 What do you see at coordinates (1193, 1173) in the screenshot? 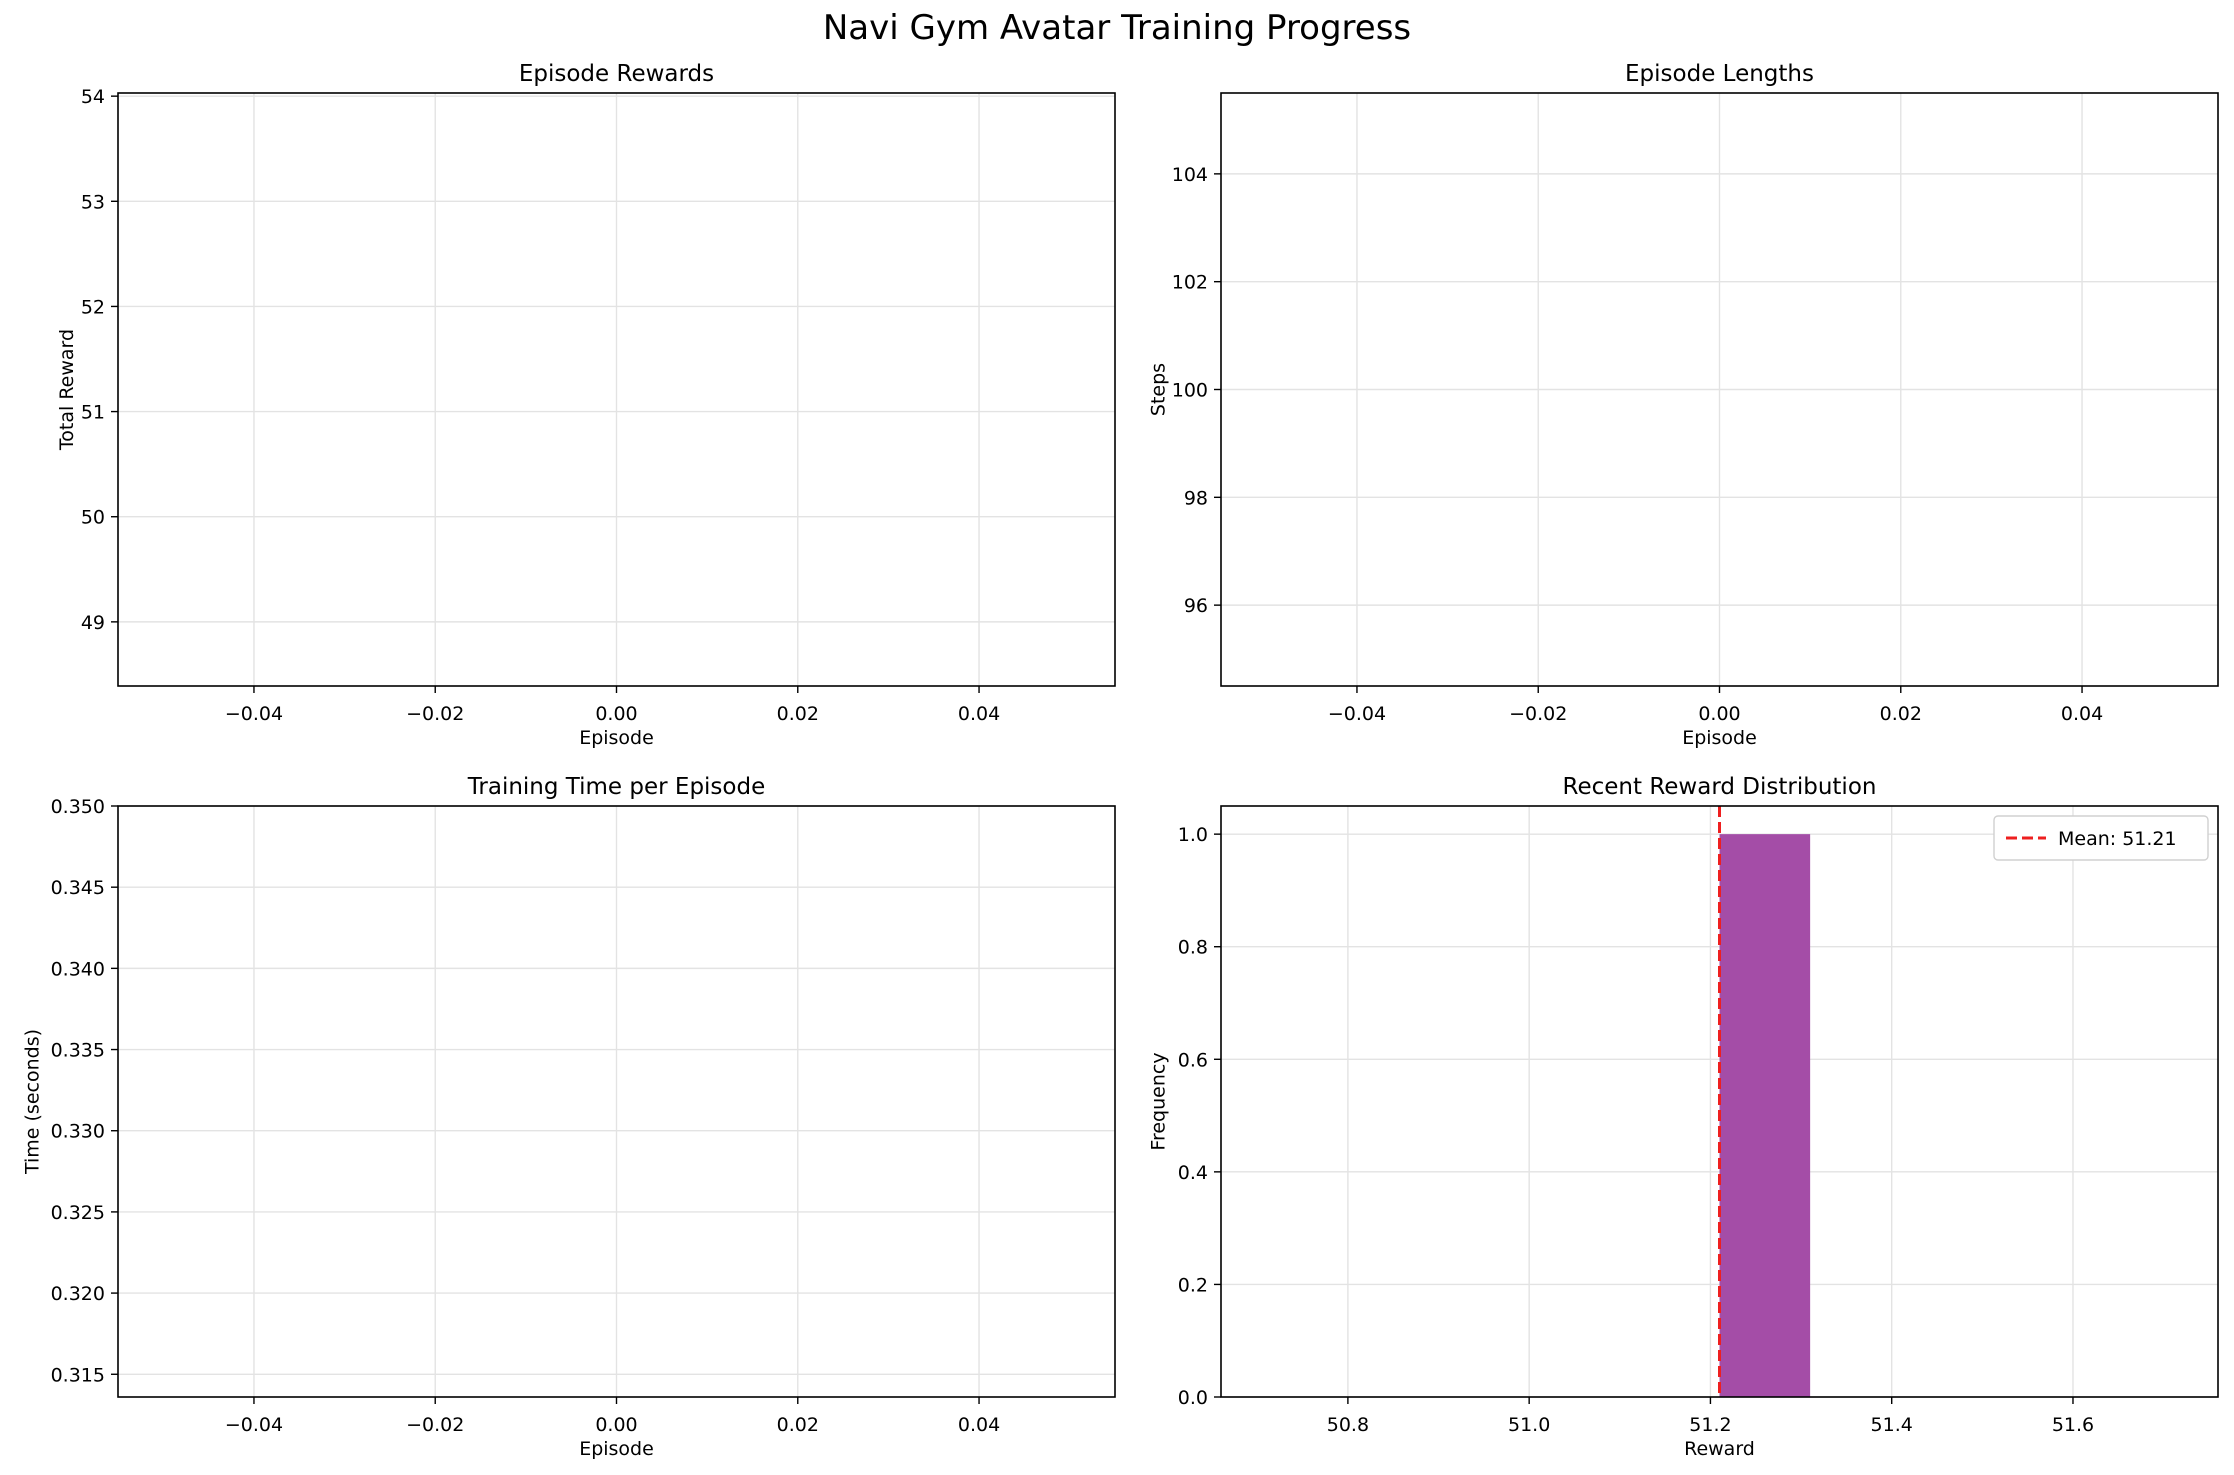
I see `y-tick-label: 0.4` at bounding box center [1193, 1173].